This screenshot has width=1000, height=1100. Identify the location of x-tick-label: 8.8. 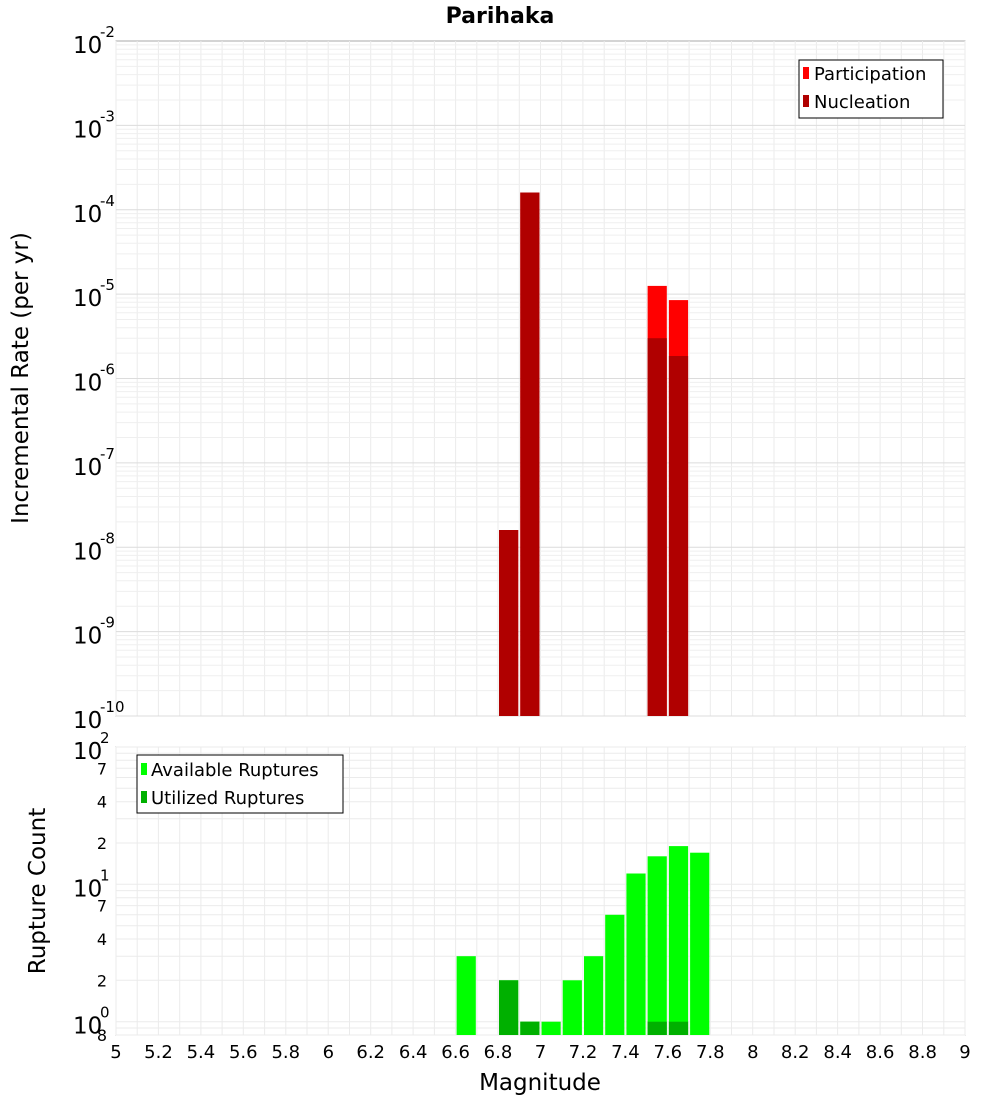
(922, 1052).